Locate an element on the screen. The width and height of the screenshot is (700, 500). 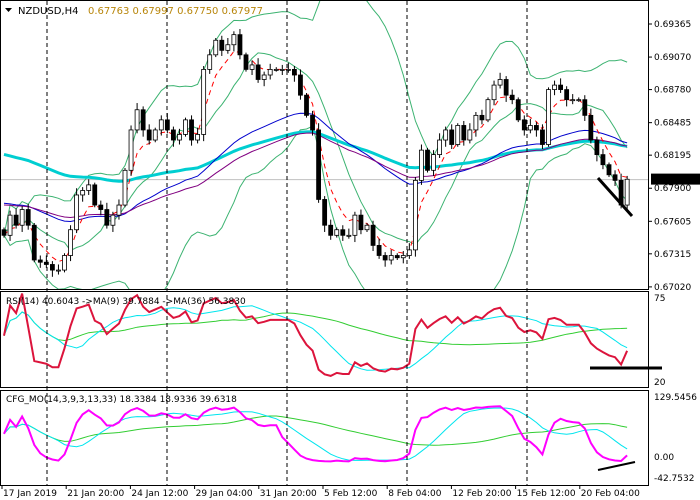
current-price-tag is located at coordinates (675, 179).